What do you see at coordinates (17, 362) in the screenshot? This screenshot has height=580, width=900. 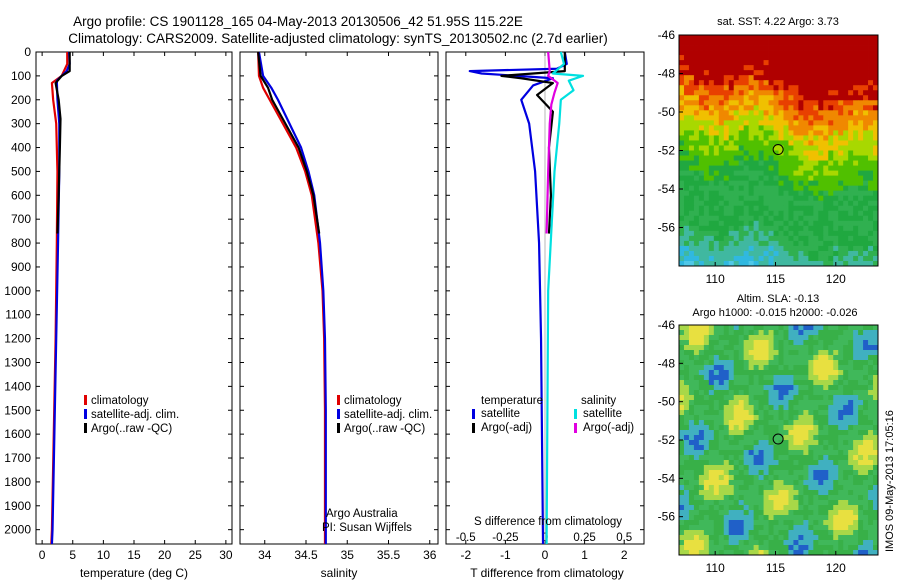 I see `depth-tick-label: 1300` at bounding box center [17, 362].